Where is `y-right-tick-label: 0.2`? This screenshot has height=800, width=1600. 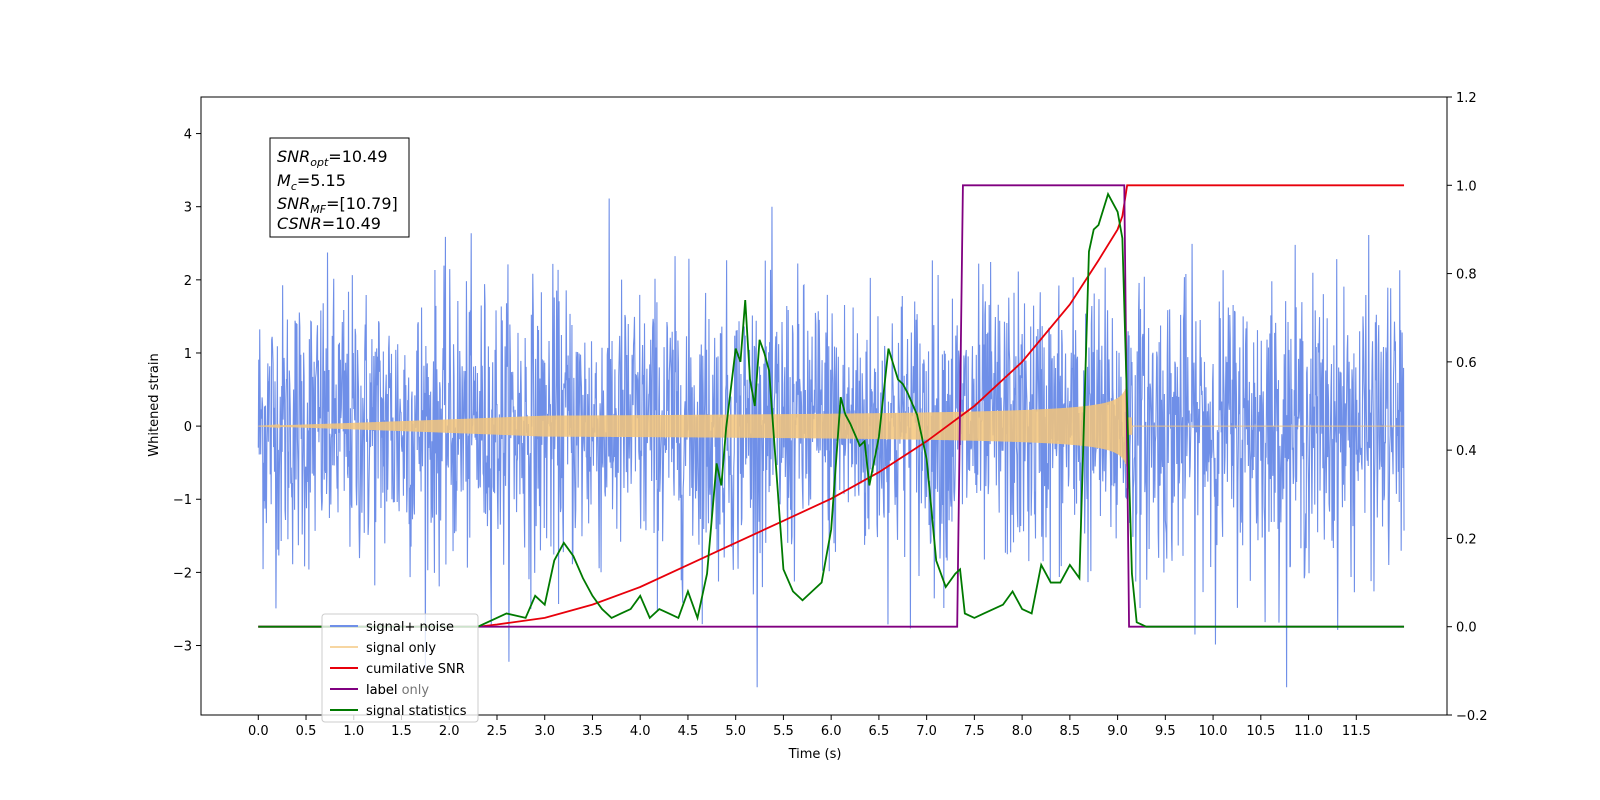
y-right-tick-label: 0.2 is located at coordinates (1466, 539).